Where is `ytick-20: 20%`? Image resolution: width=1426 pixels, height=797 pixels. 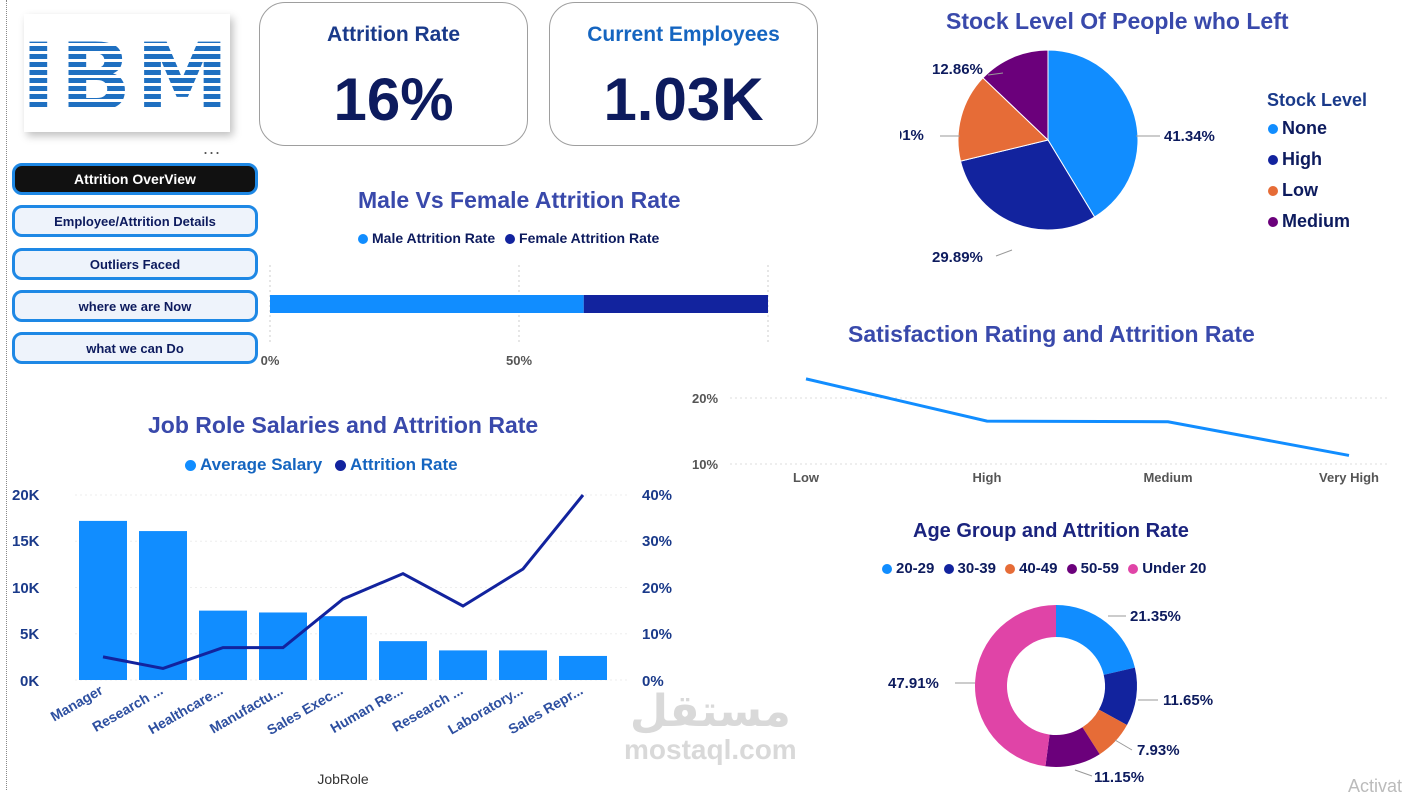 ytick-20: 20% is located at coordinates (705, 398).